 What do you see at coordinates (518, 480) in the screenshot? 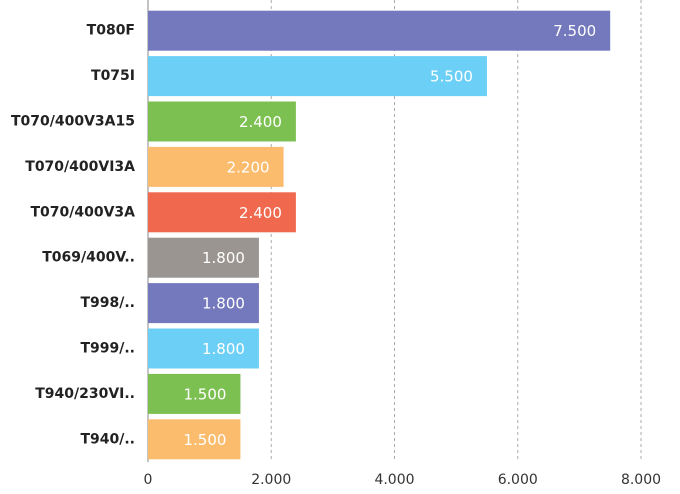
I see `x-tick-label: 6.000` at bounding box center [518, 480].